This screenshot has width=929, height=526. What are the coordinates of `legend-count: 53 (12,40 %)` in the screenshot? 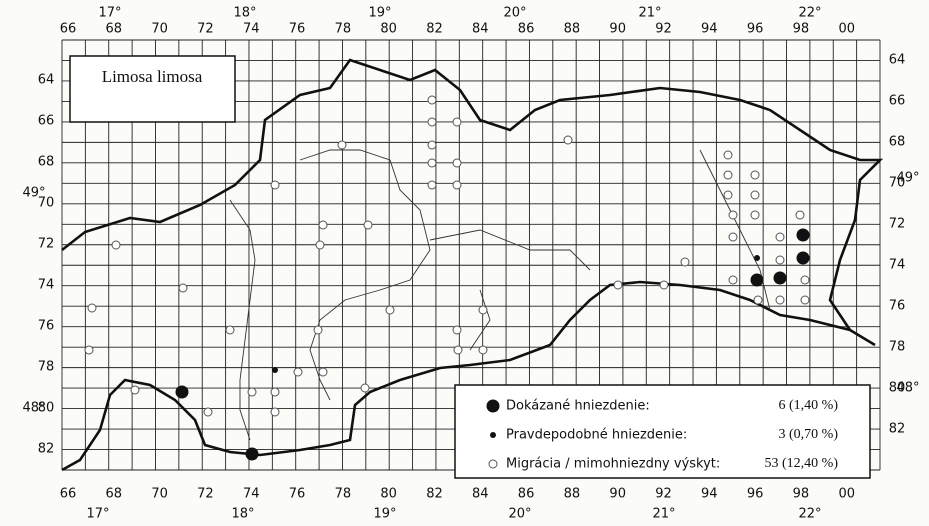 It's located at (802, 463).